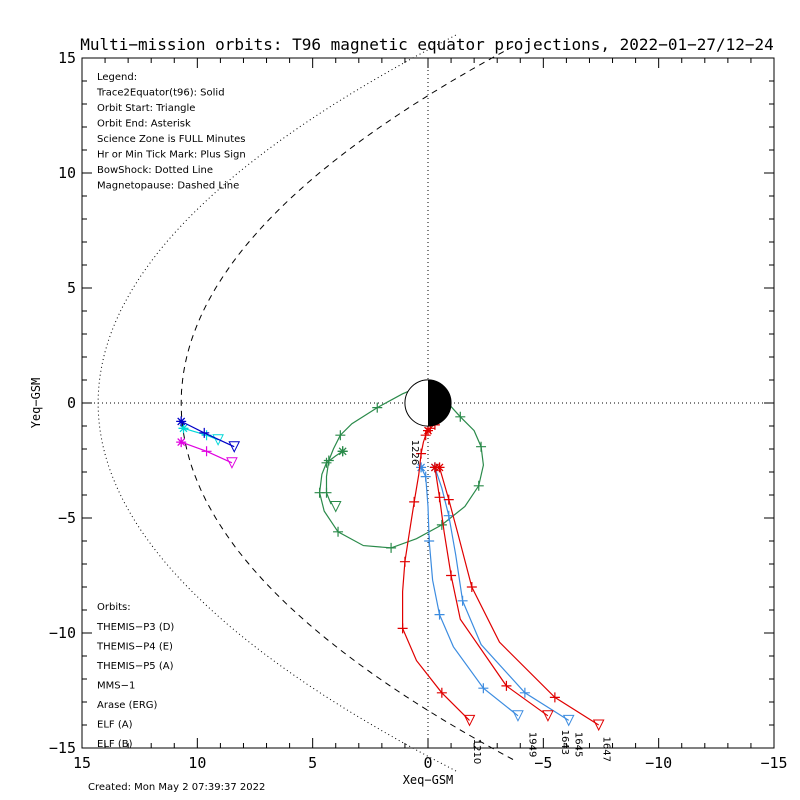 Image resolution: width=800 pixels, height=800 pixels. What do you see at coordinates (312, 763) in the screenshot?
I see `x-tick-label: 5` at bounding box center [312, 763].